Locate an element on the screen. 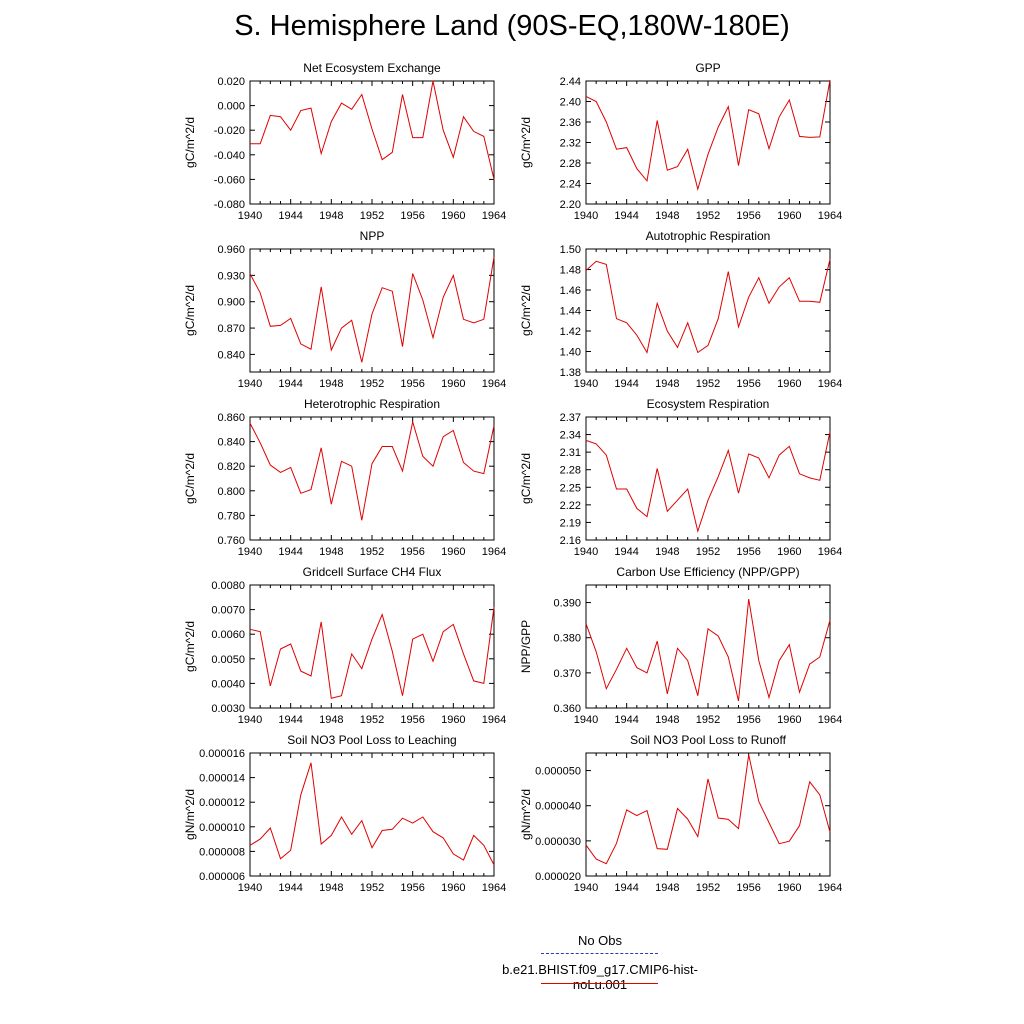 This screenshot has width=1024, height=1024. y-tick-label: 0.020 is located at coordinates (231, 82).